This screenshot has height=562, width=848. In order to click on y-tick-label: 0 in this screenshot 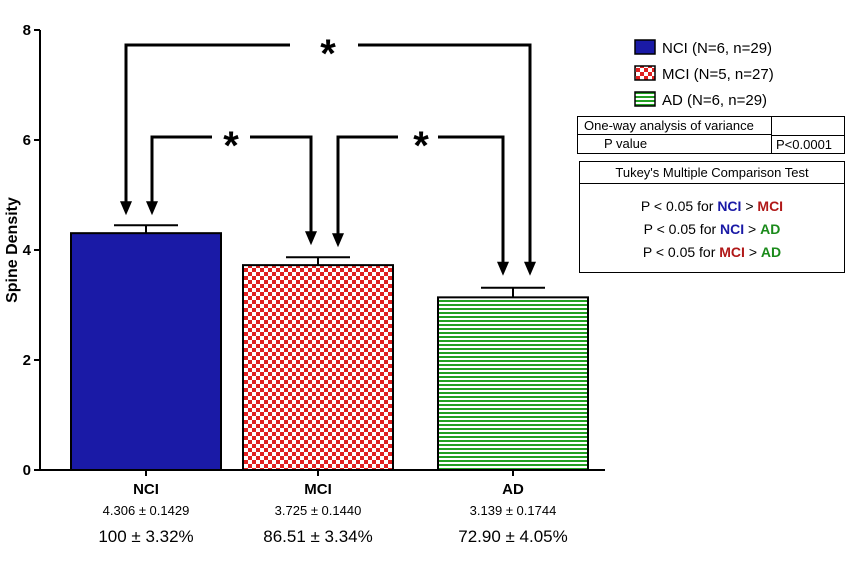, I will do `click(27, 470)`.